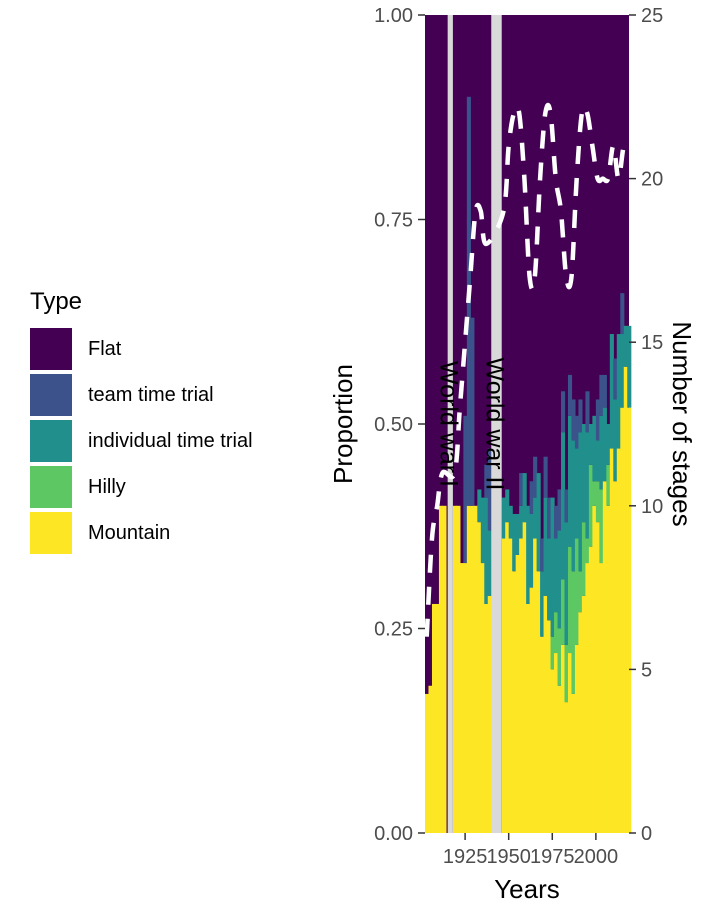 The image size is (720, 921). Describe the element at coordinates (597, 502) in the screenshot. I see `bar-hilly-2001` at that location.